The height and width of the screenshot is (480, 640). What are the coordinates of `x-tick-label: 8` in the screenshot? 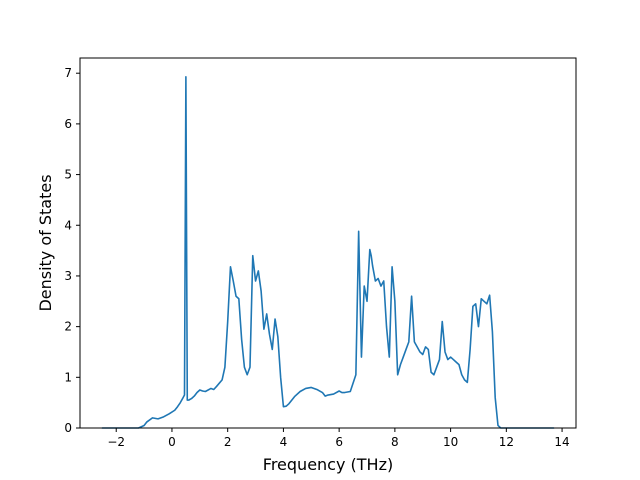 It's located at (395, 442).